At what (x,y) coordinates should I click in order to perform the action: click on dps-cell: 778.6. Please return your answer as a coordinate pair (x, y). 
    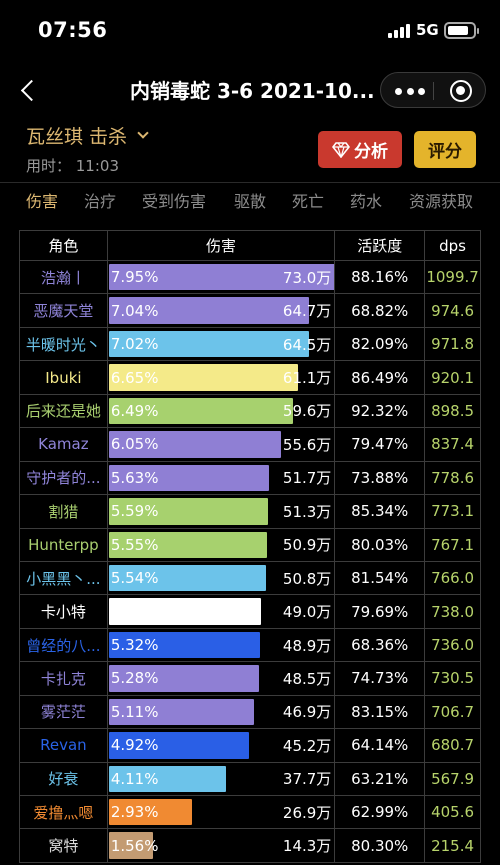
    Looking at the image, I should click on (453, 478).